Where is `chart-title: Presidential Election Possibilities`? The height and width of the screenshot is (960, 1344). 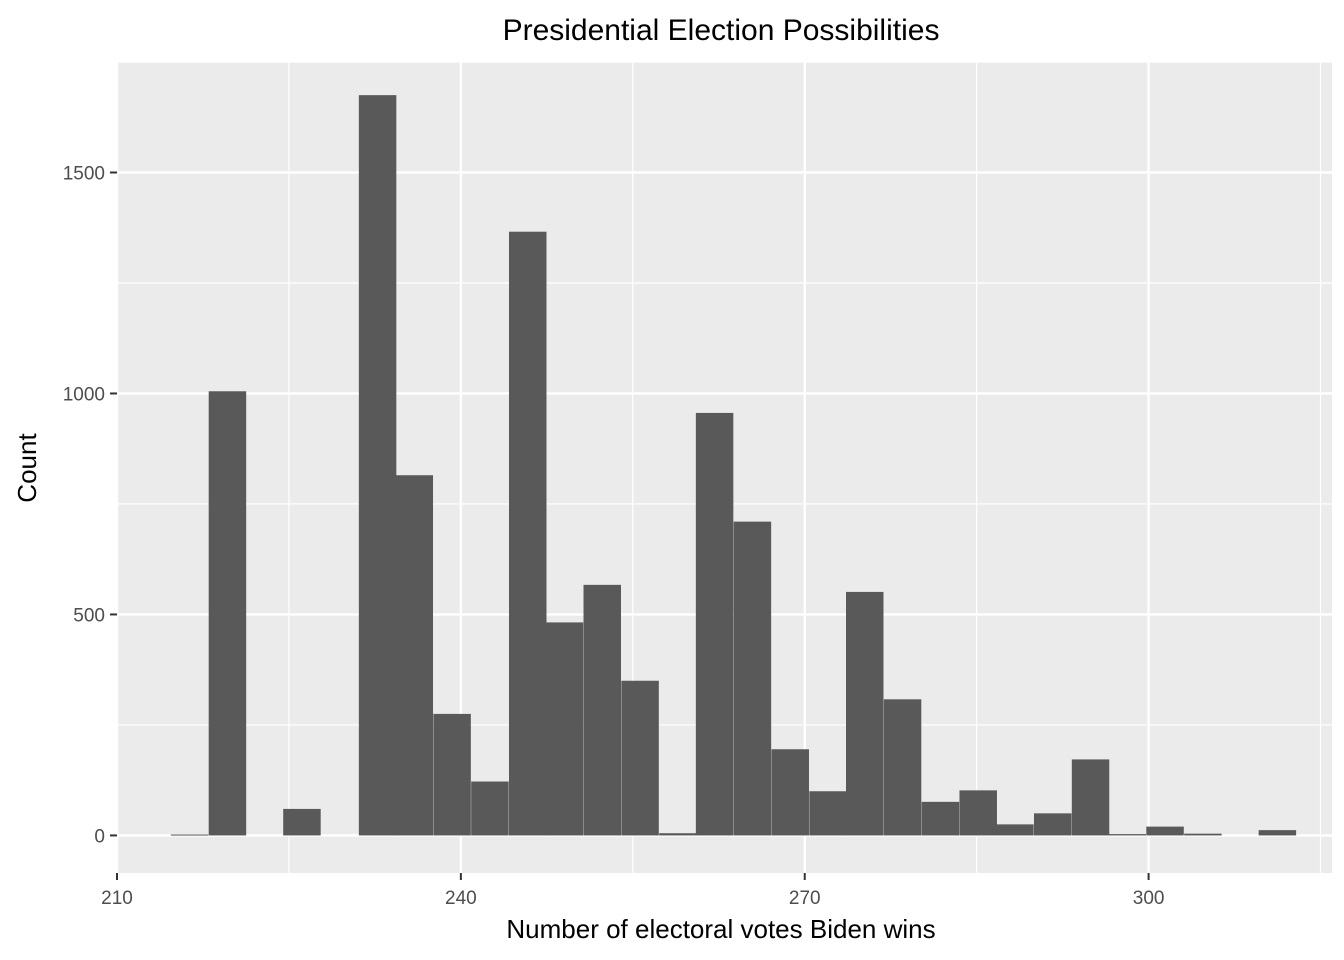 chart-title: Presidential Election Possibilities is located at coordinates (721, 30).